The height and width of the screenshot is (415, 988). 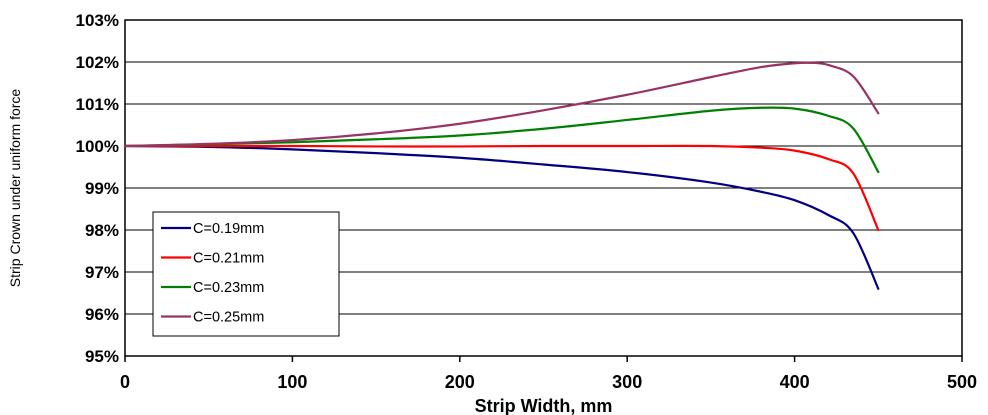 What do you see at coordinates (228, 288) in the screenshot?
I see `legend-label: C=0.23mm` at bounding box center [228, 288].